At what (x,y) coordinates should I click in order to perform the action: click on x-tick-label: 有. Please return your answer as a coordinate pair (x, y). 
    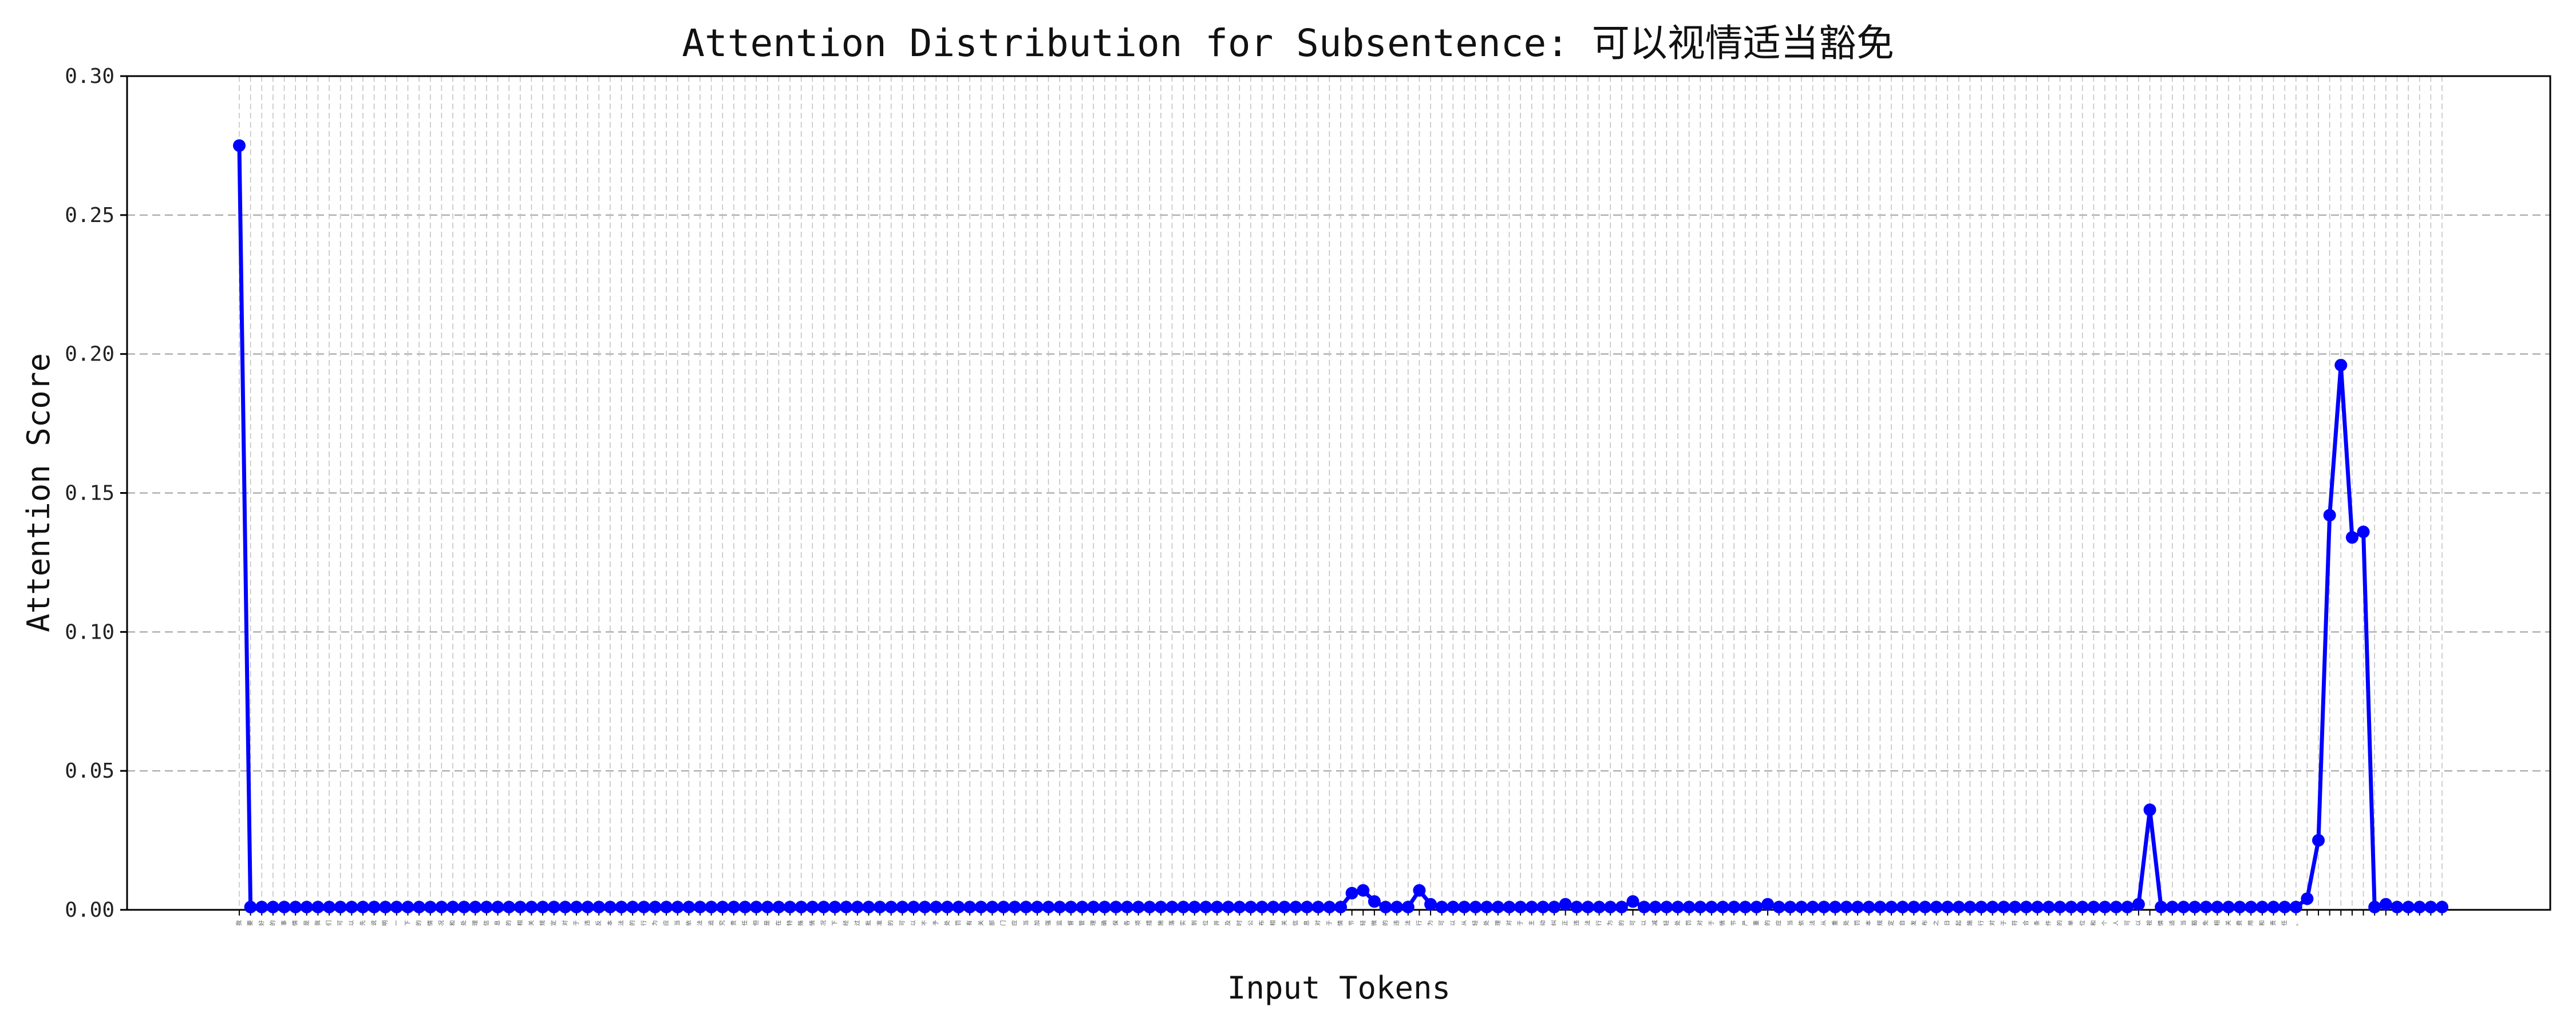
    Looking at the image, I should click on (969, 923).